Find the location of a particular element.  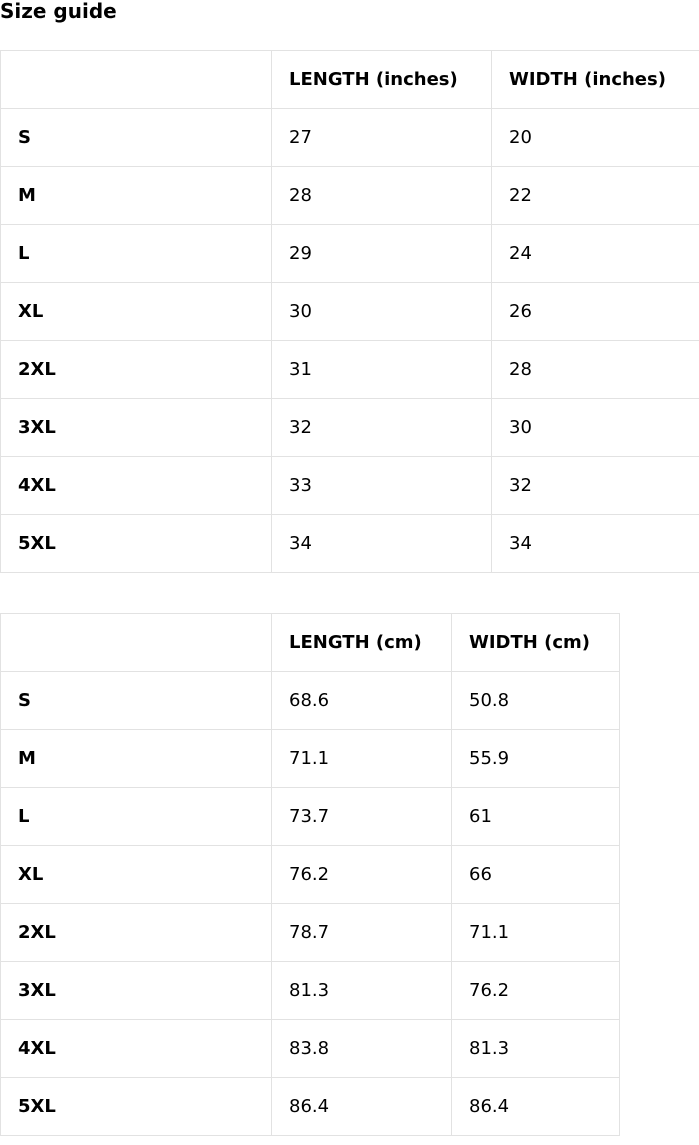

length-cell: 33 is located at coordinates (381, 485).